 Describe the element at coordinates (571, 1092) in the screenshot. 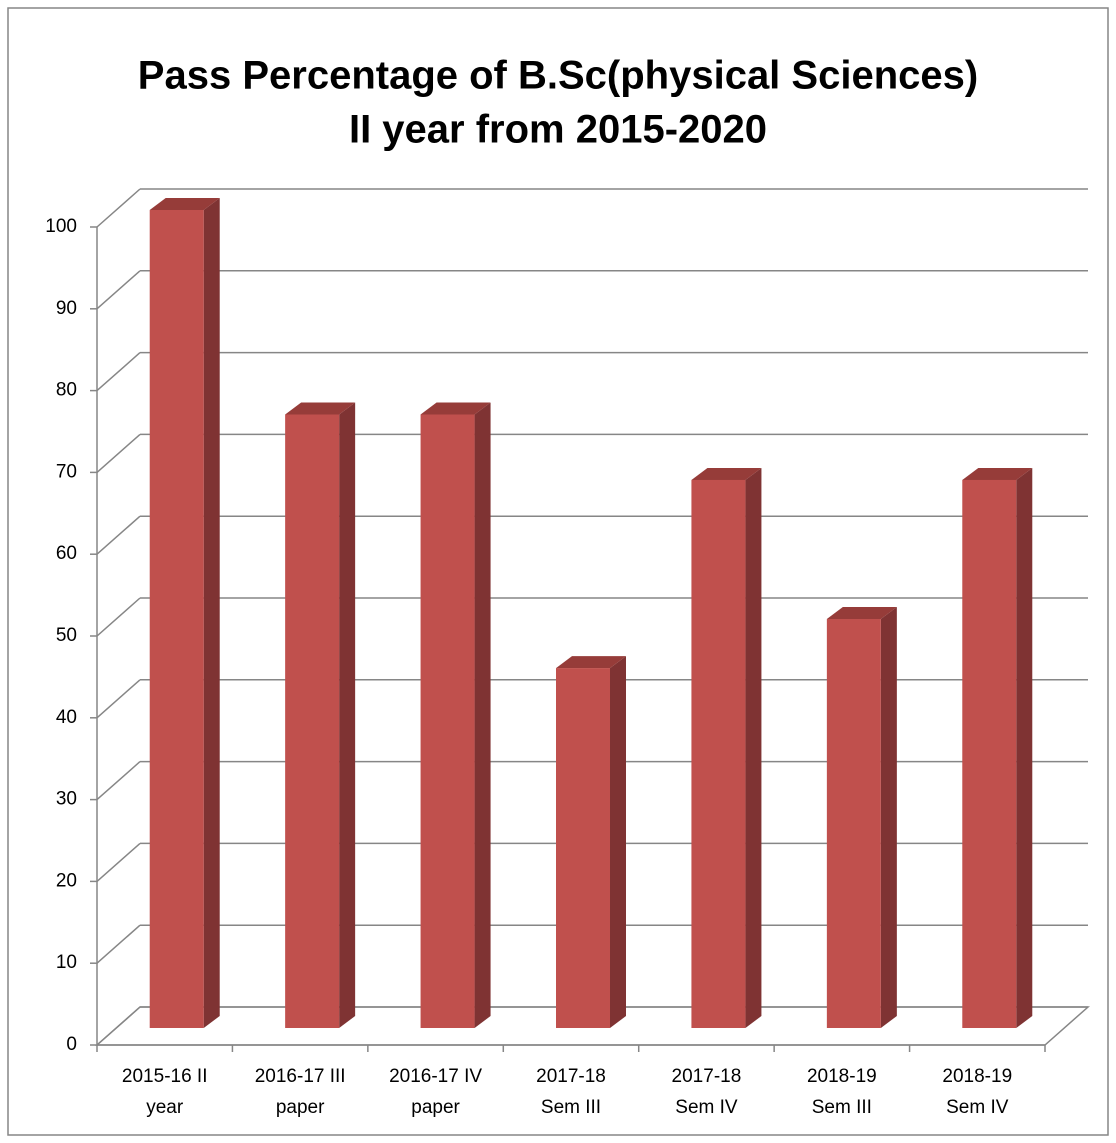

I see `x-tick-label: 2017-18 Sem III` at that location.